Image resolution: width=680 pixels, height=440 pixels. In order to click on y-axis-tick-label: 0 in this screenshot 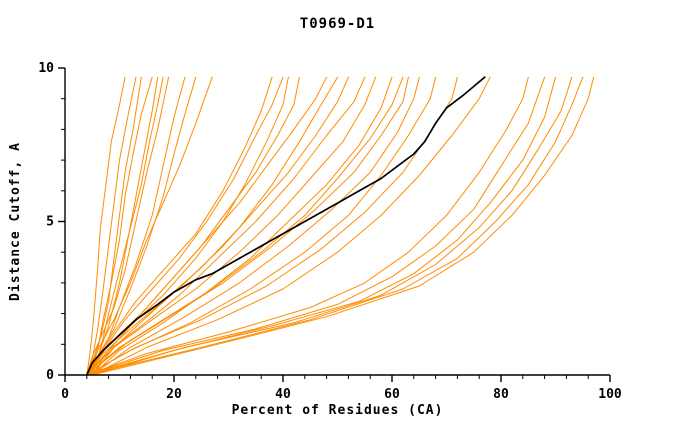, I will do `click(50, 375)`.